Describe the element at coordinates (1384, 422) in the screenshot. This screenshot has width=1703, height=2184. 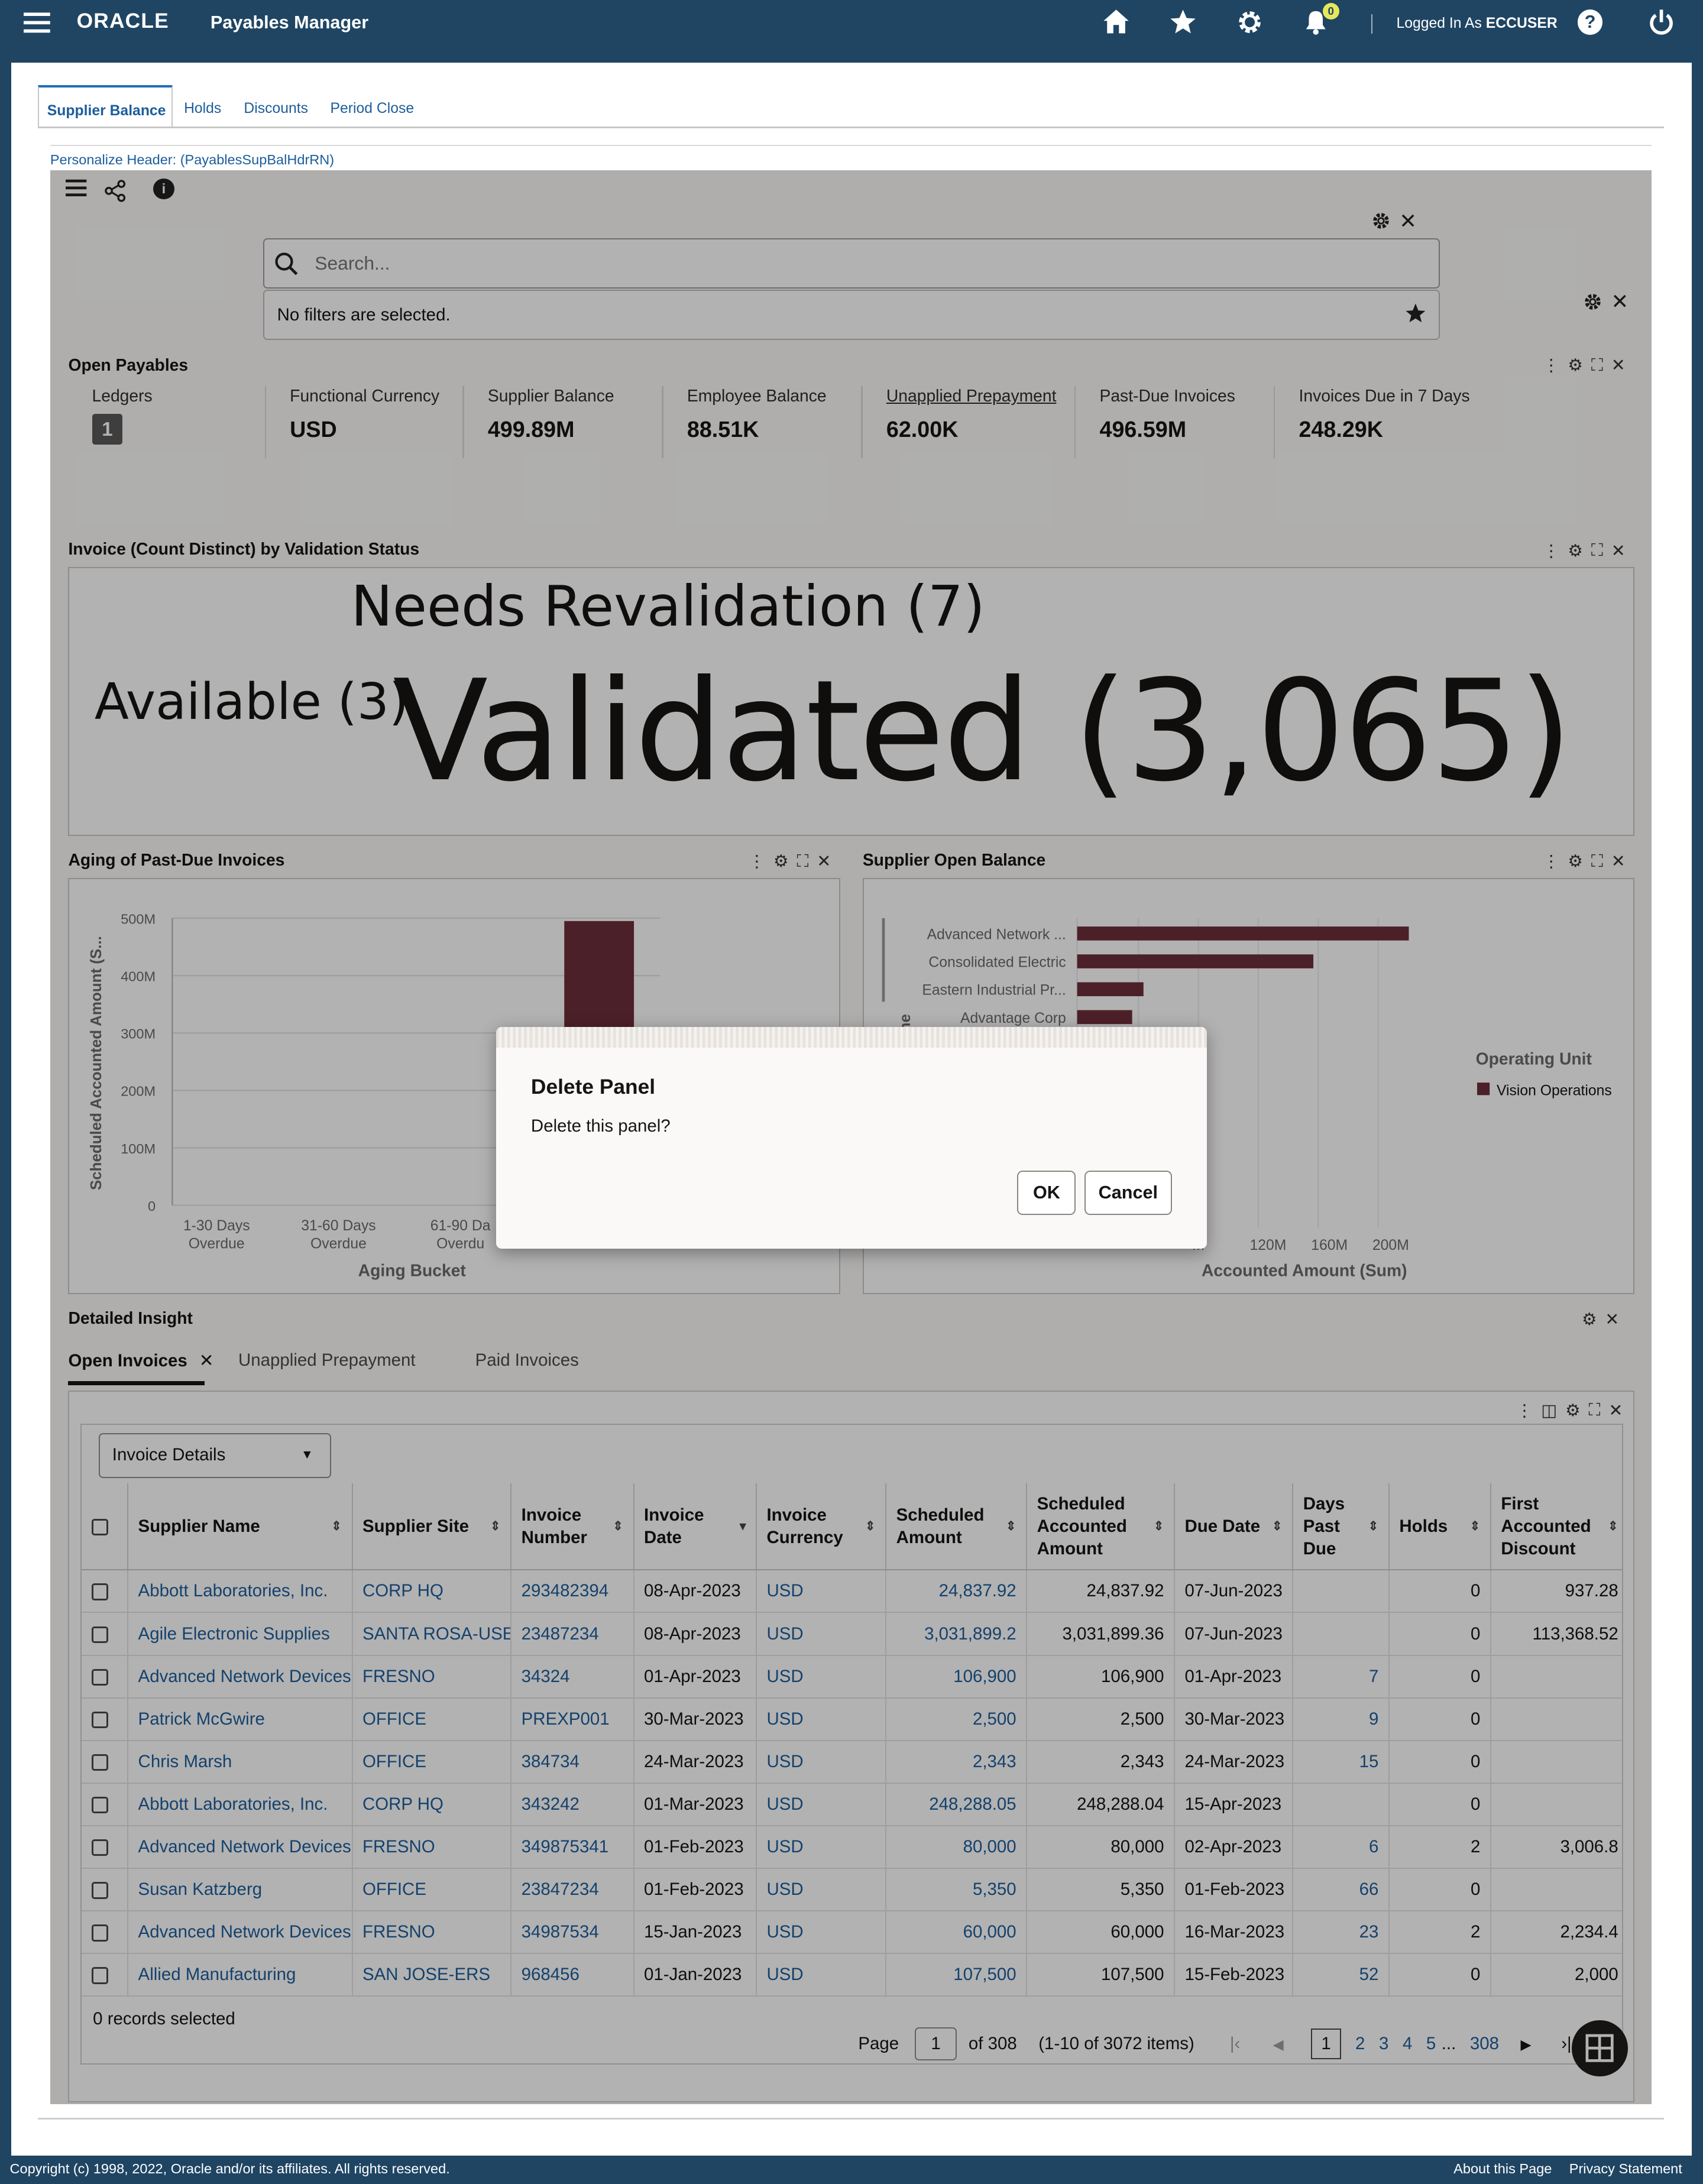
I see `kpi-invoices-due-7-days: Invoices Due in 7 Days 248.29K` at that location.